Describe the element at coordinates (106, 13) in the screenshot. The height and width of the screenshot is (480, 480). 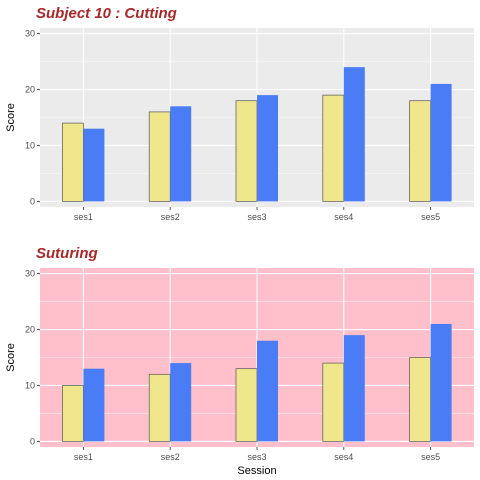
I see `chart-title: Subject 10 : Cutting` at that location.